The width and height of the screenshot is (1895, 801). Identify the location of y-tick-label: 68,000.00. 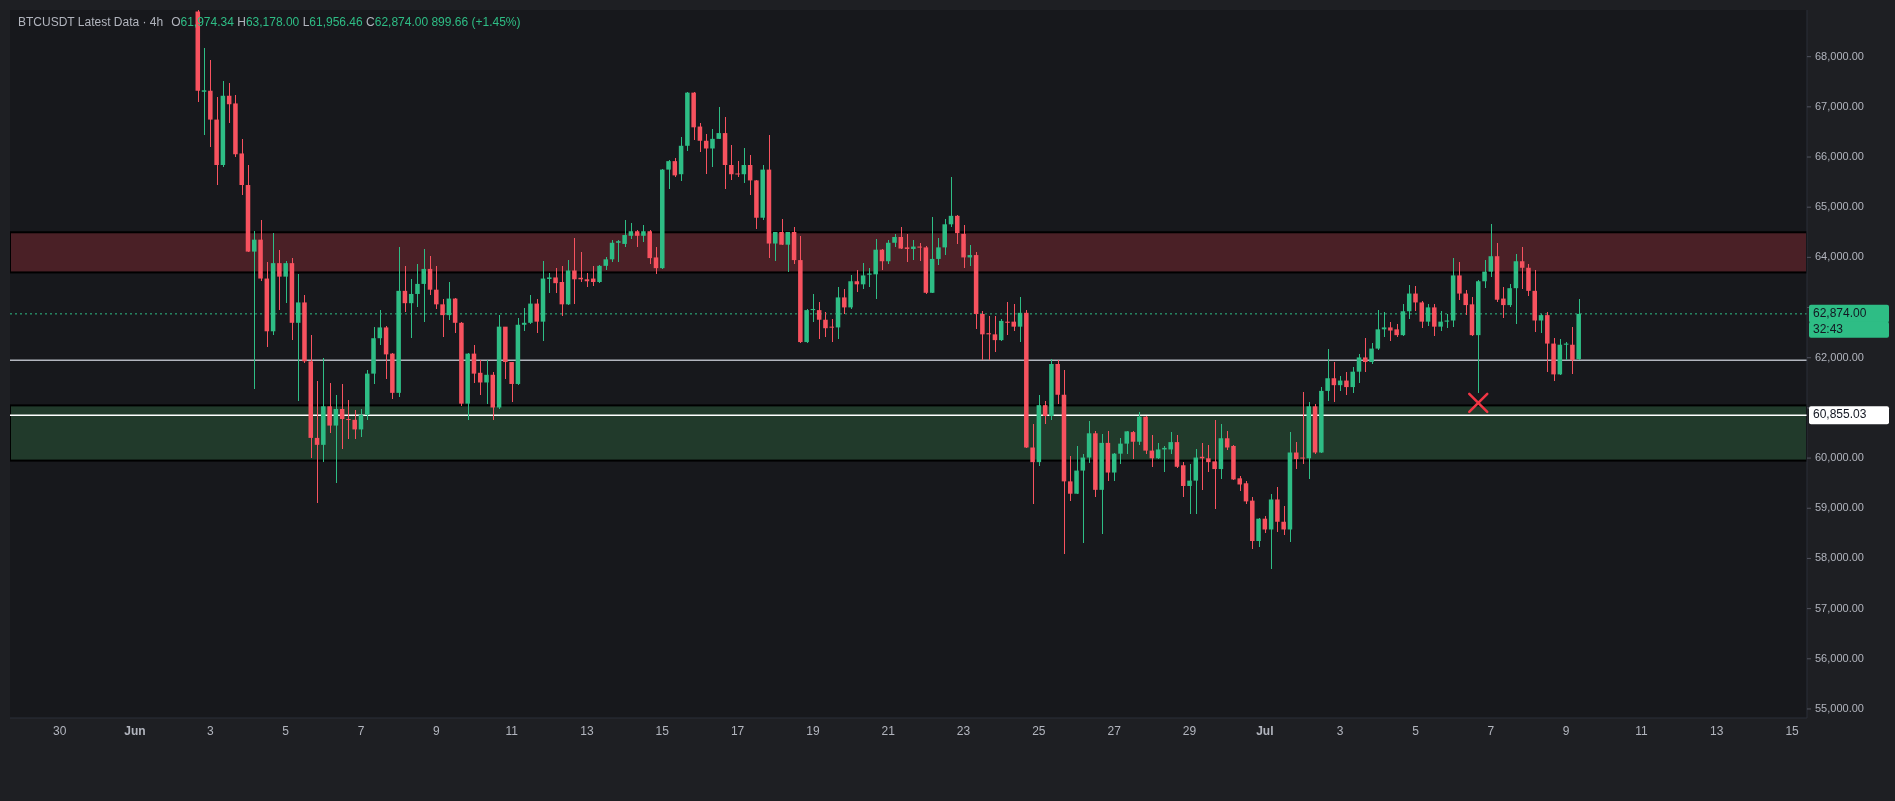
(1839, 55).